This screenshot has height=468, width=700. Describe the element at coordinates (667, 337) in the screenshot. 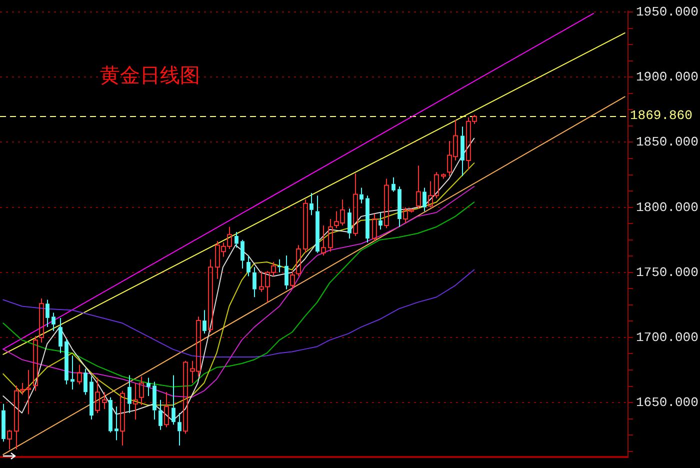

I see `y-tick-label: 1700.000` at that location.